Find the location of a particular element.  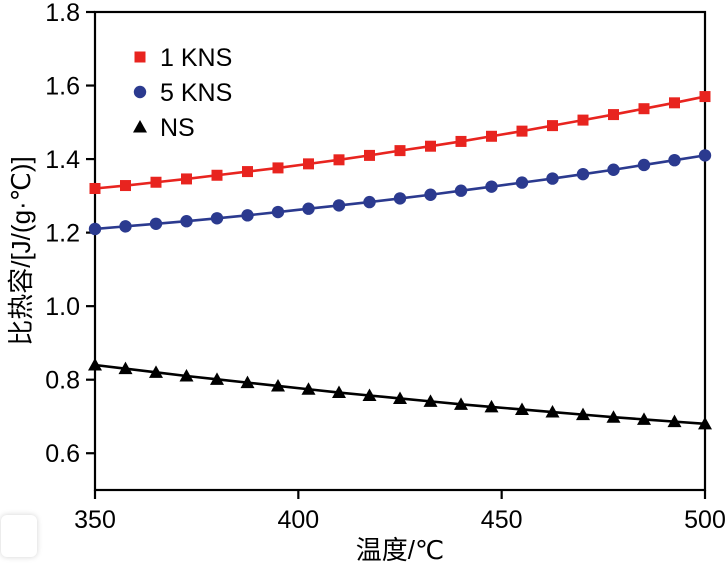

y-tick-label: 0.6 is located at coordinates (62, 454).